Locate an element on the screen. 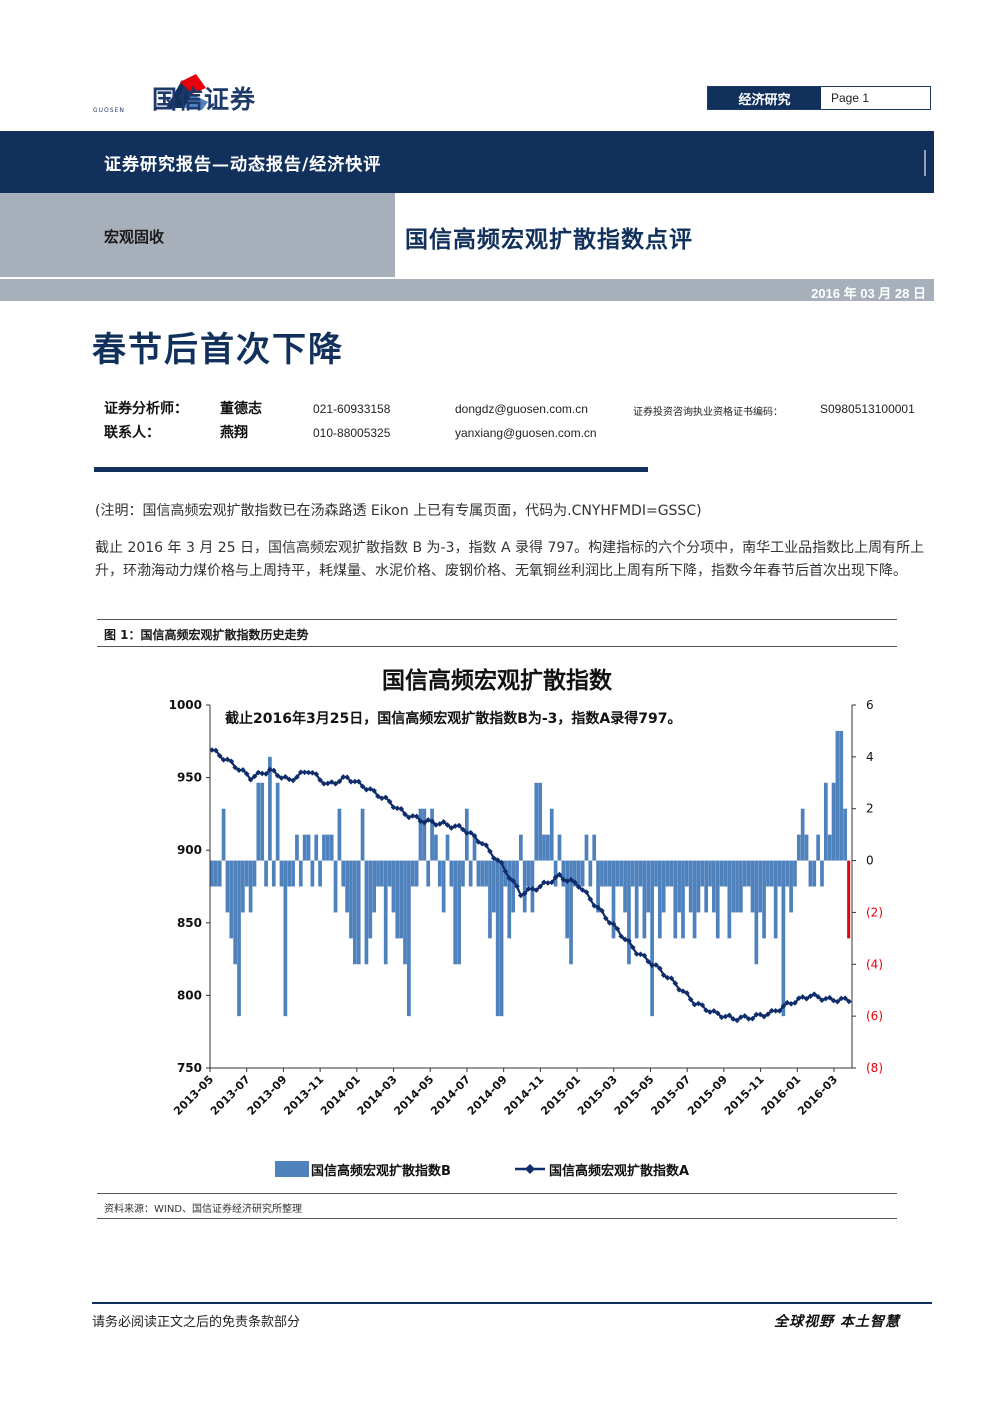 The image size is (992, 1403). contact-phone: 010-88005325 is located at coordinates (352, 433).